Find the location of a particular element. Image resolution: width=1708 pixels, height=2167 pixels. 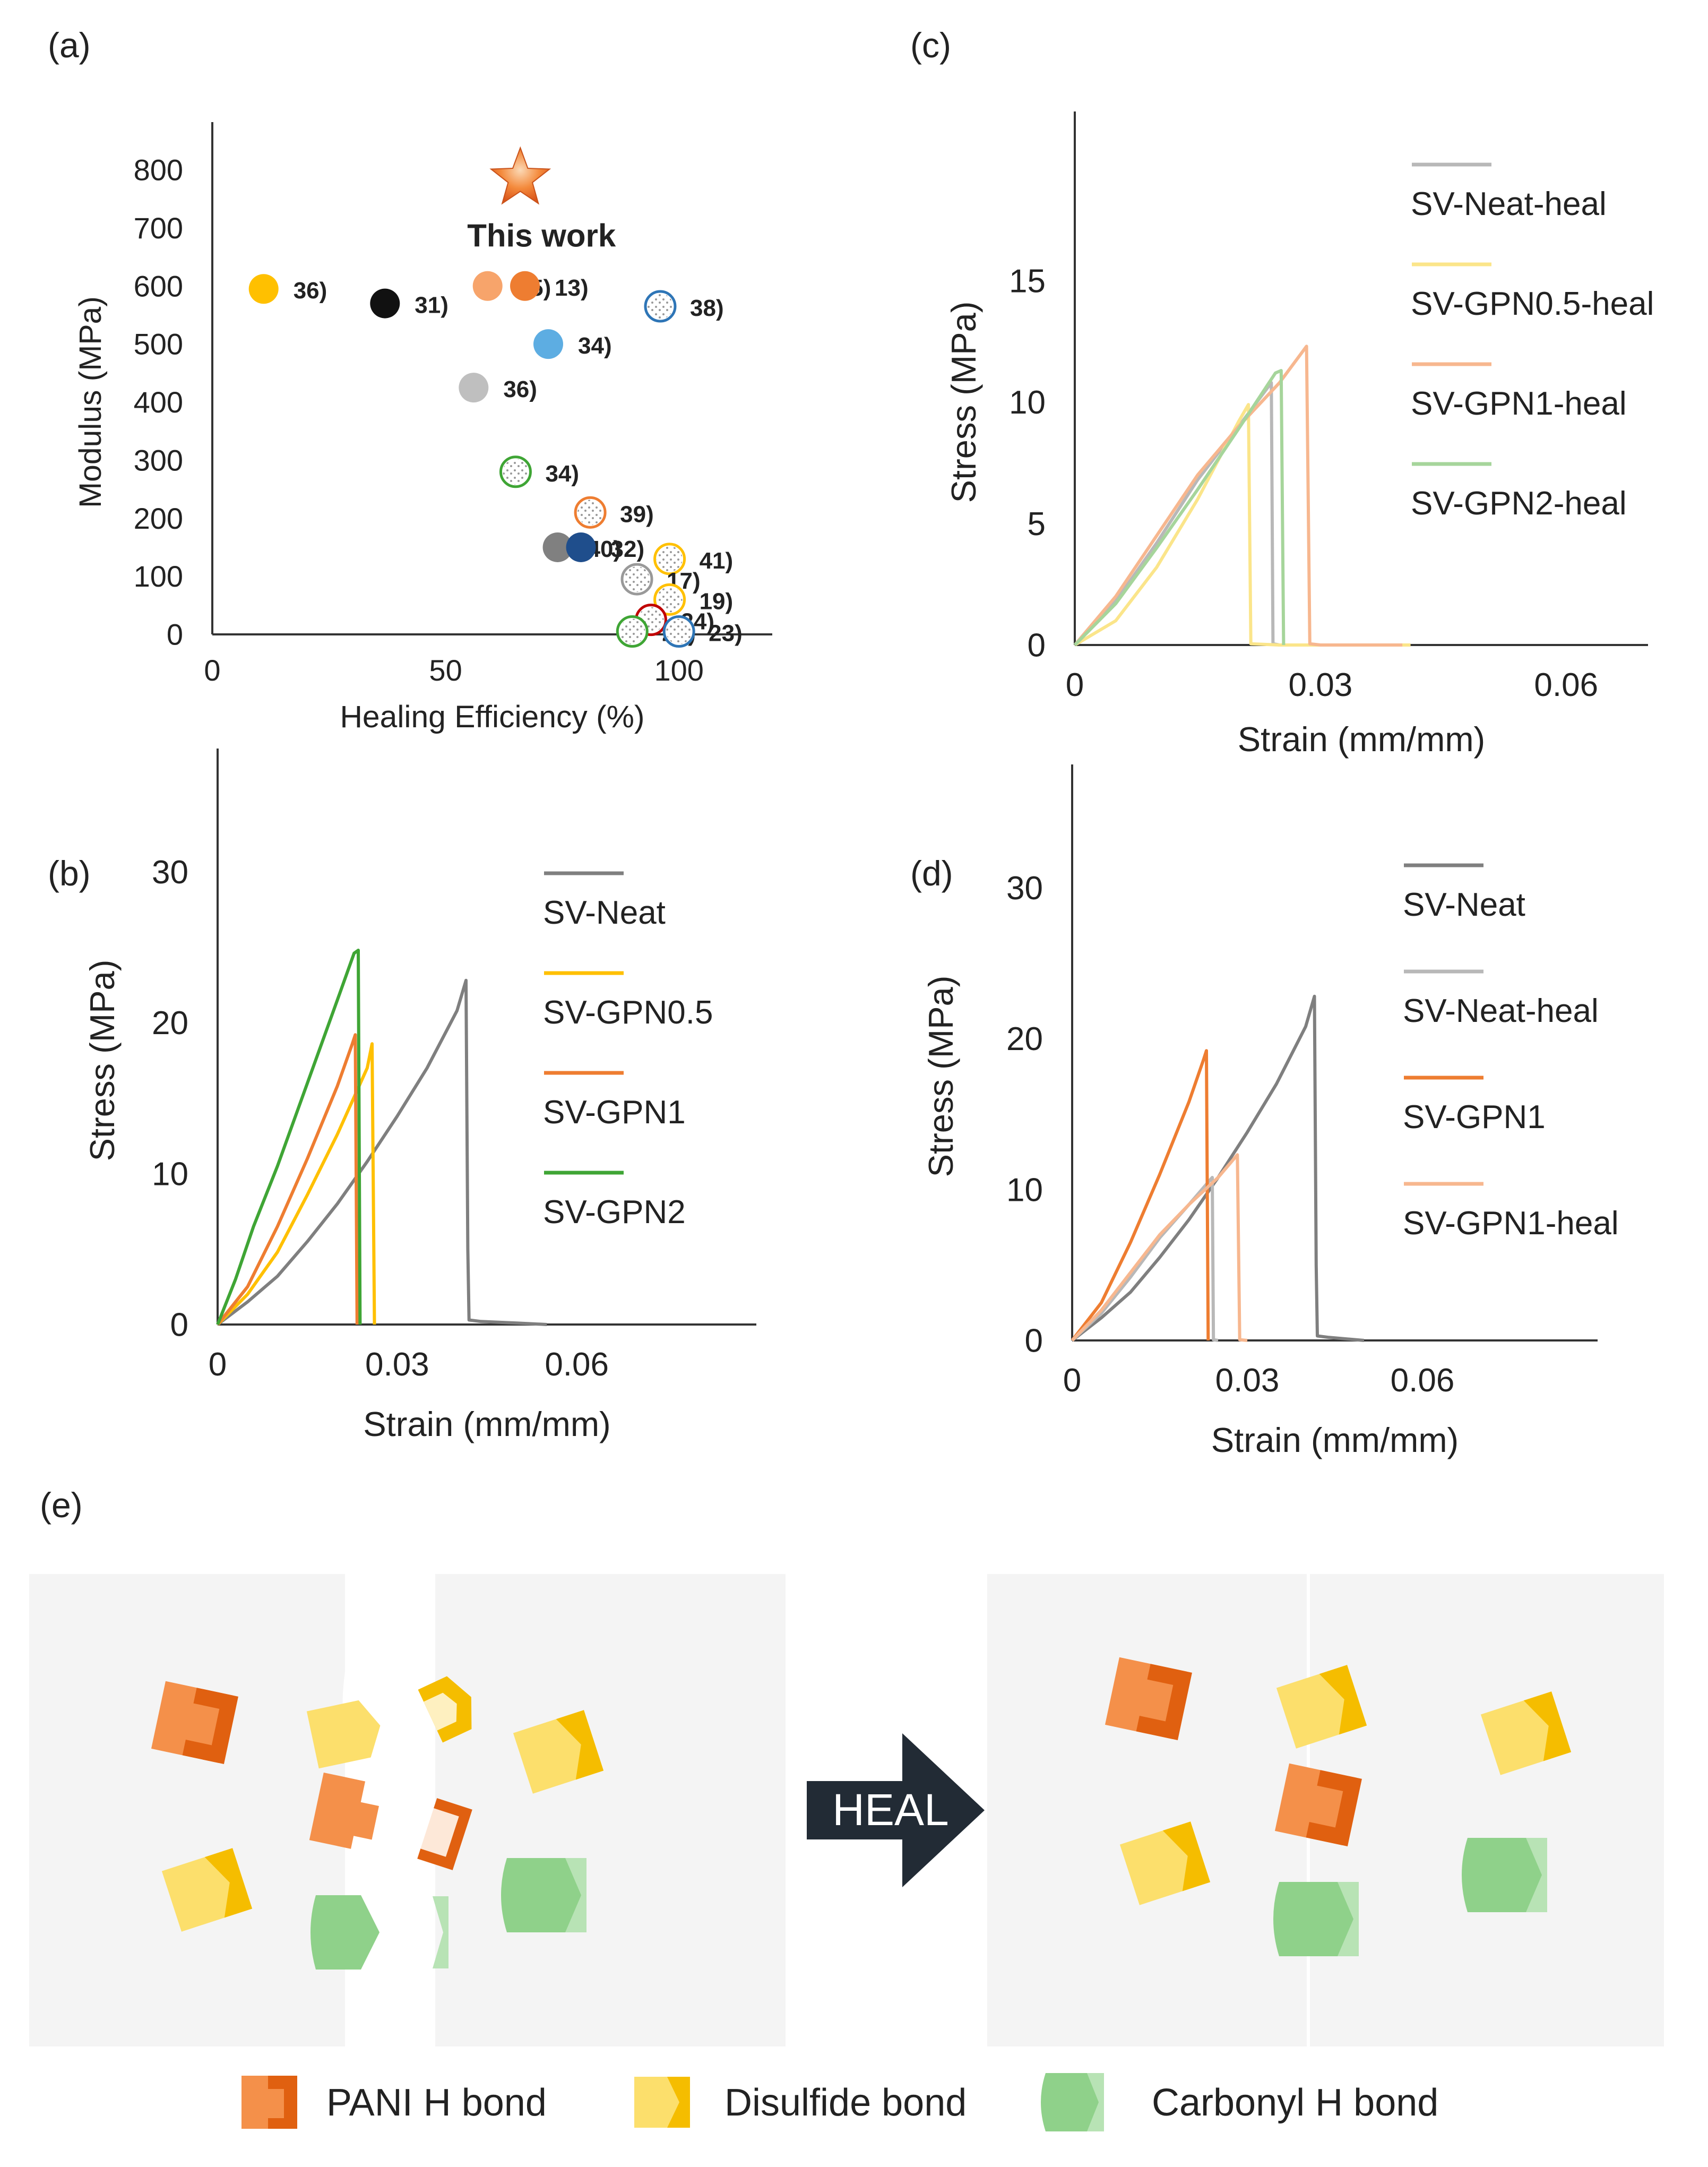

data-point-label: 19) is located at coordinates (717, 601).